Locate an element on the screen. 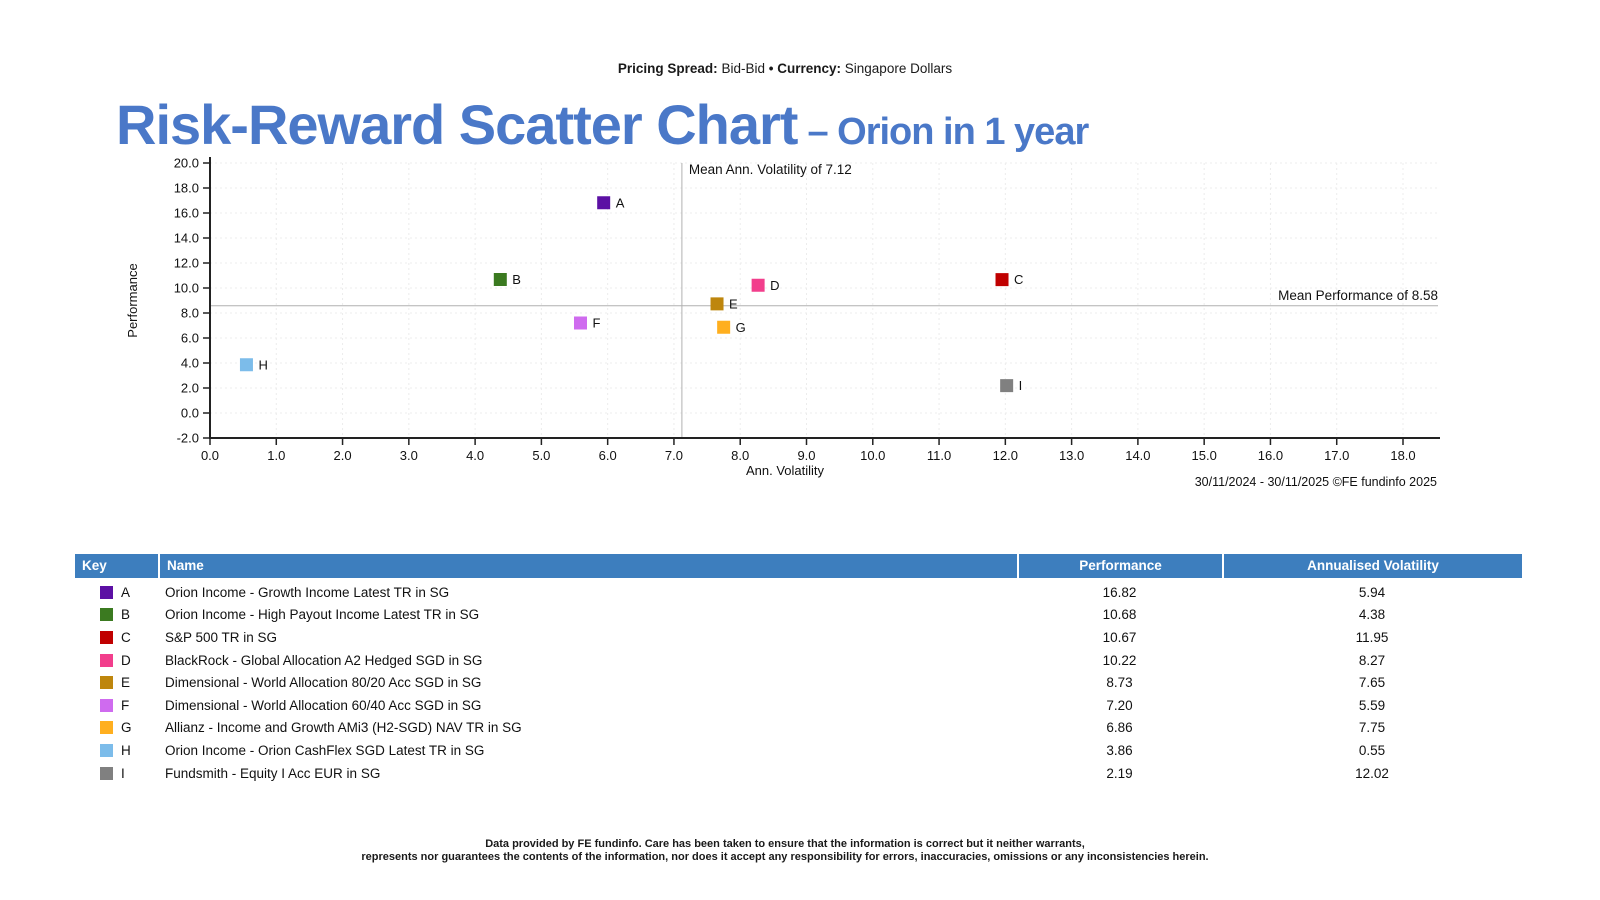 The image size is (1600, 900). currency-value: Singapore Dollars is located at coordinates (898, 68).